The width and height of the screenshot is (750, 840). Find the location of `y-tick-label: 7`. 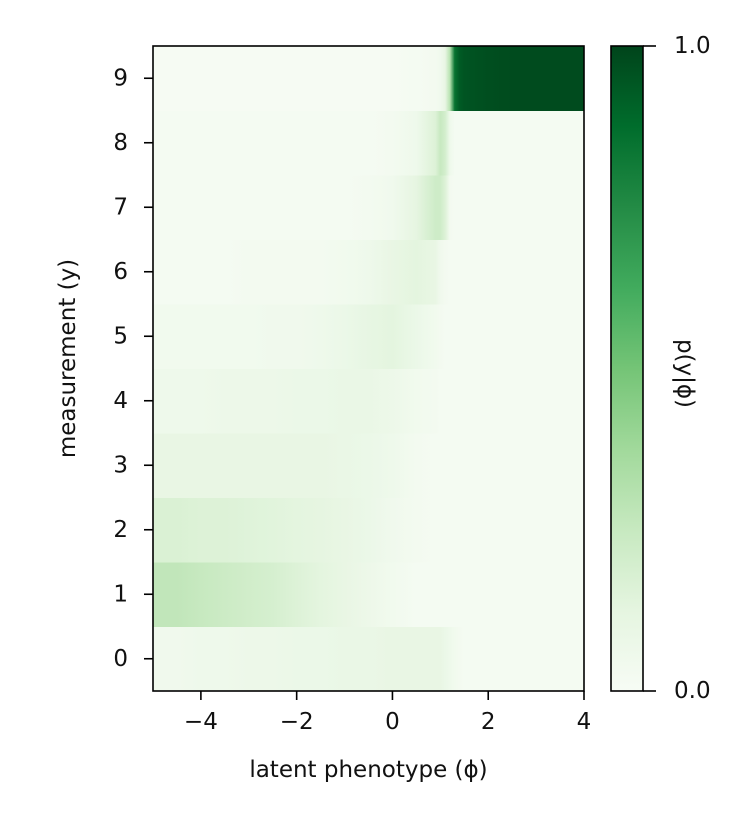

y-tick-label: 7 is located at coordinates (120, 207).